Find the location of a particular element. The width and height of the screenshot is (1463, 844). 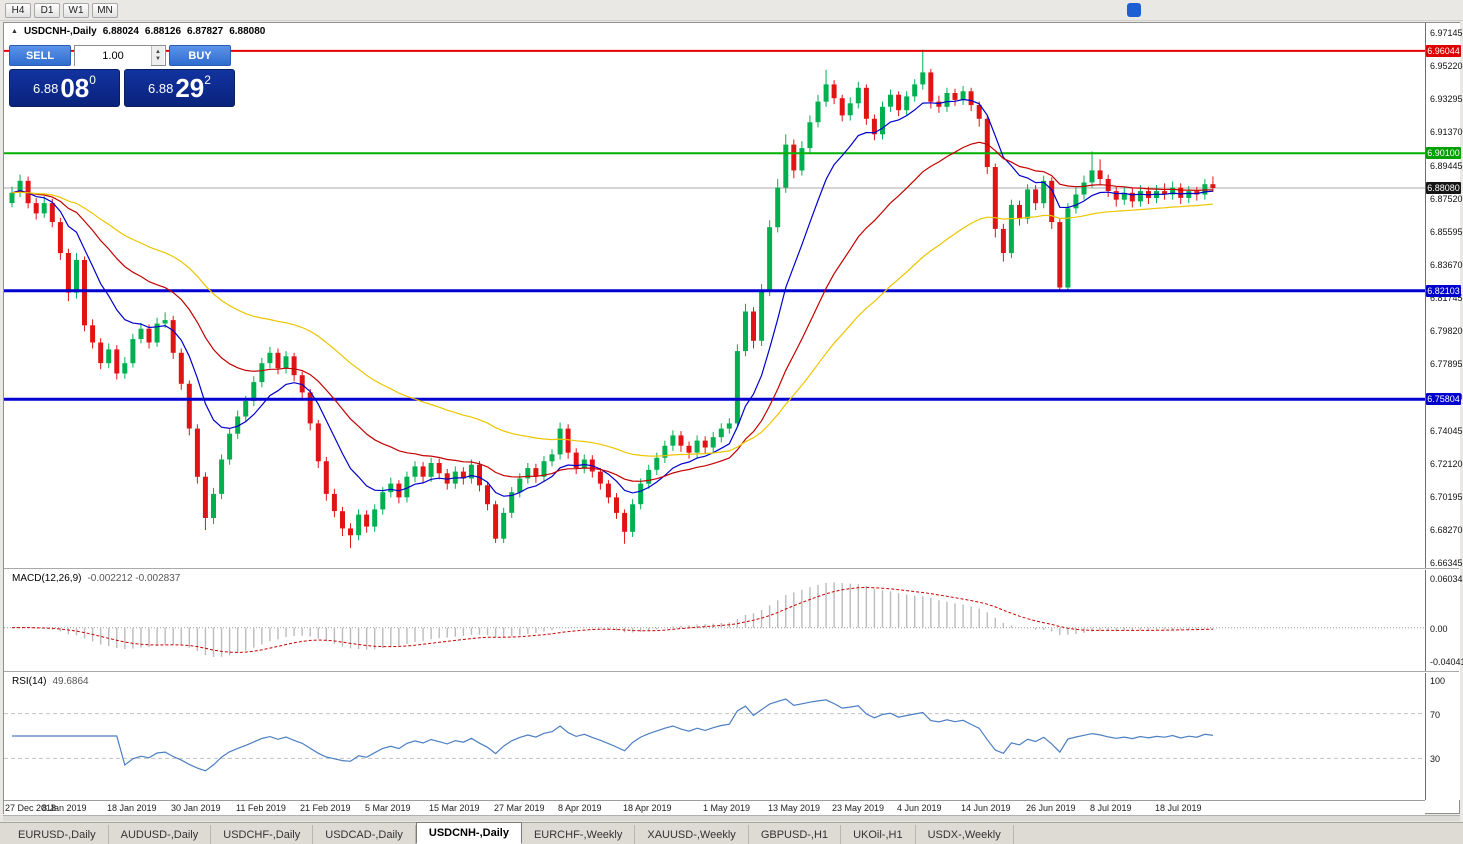

price-tick-label: 6.97145 is located at coordinates (1446, 33).